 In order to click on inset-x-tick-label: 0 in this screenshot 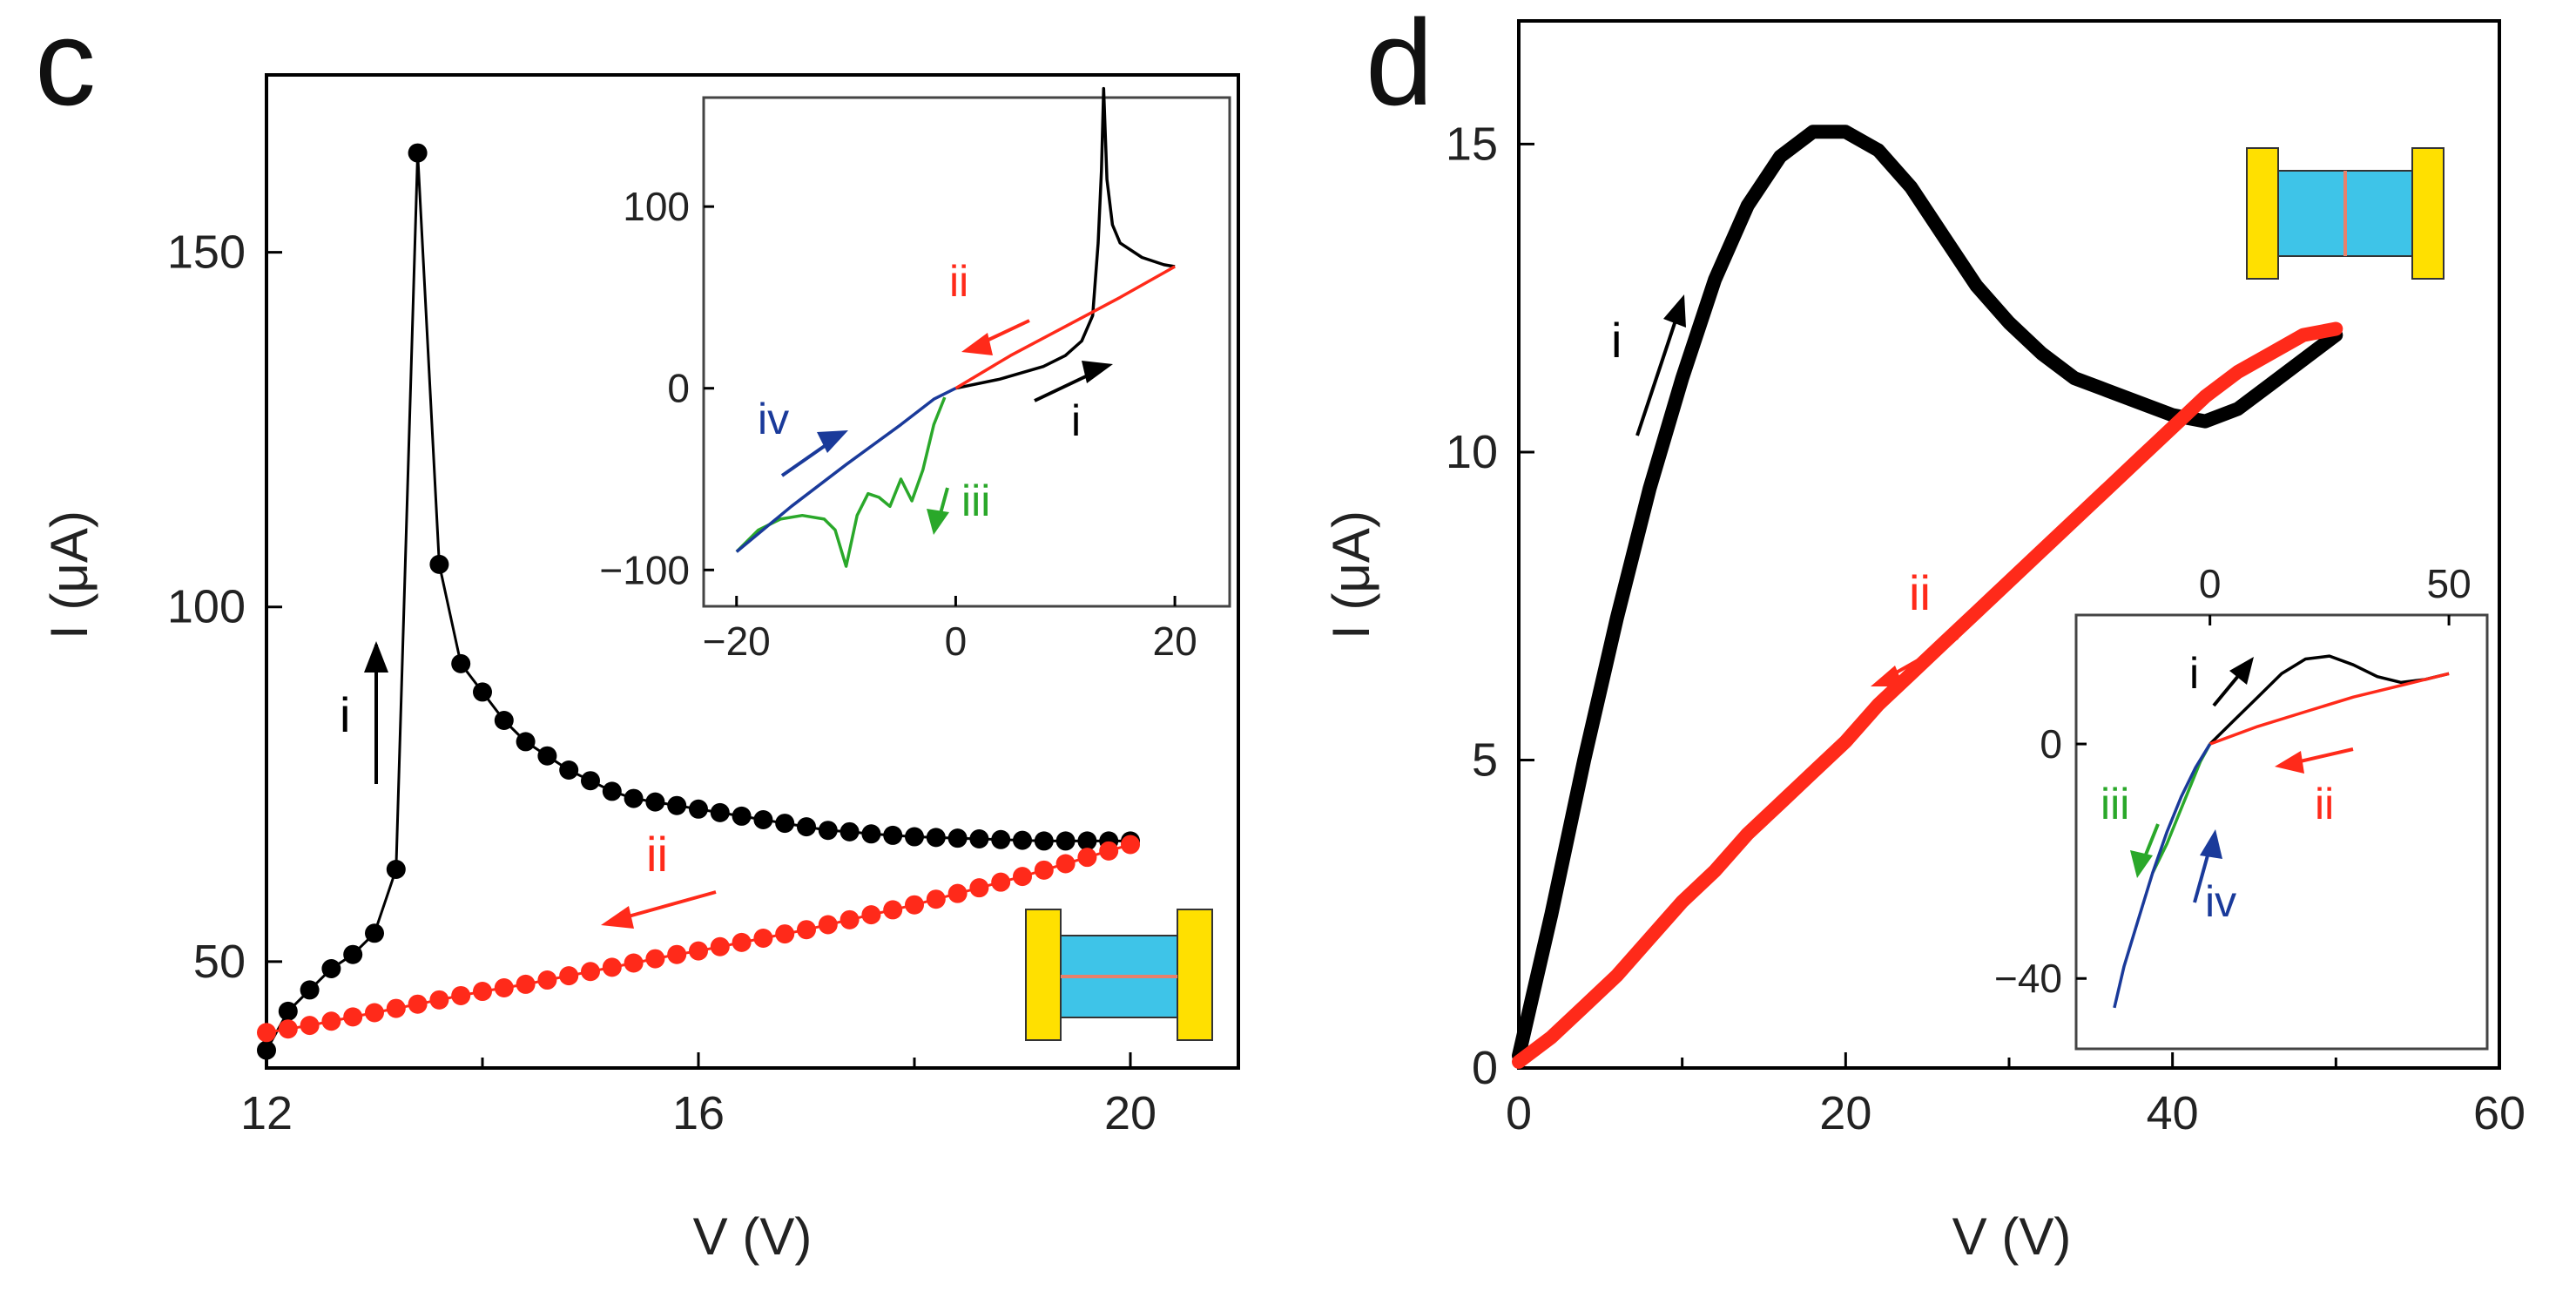, I will do `click(2210, 583)`.